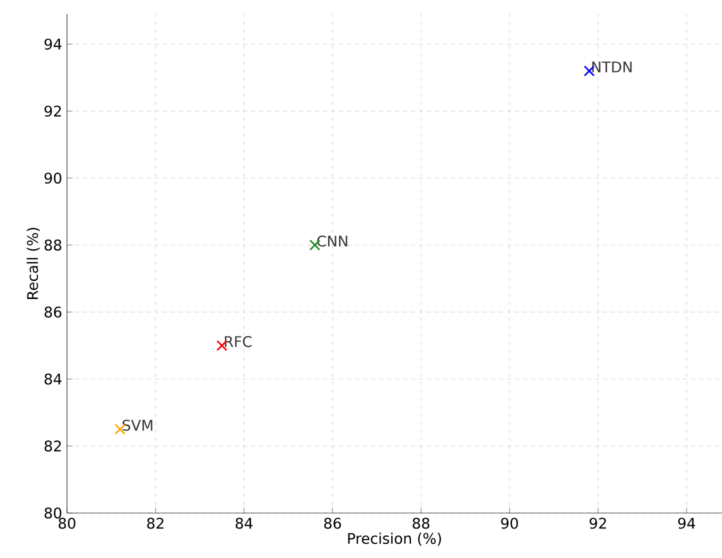 Image resolution: width=722 pixels, height=558 pixels. Describe the element at coordinates (53, 513) in the screenshot. I see `y-tick-label: 80` at that location.